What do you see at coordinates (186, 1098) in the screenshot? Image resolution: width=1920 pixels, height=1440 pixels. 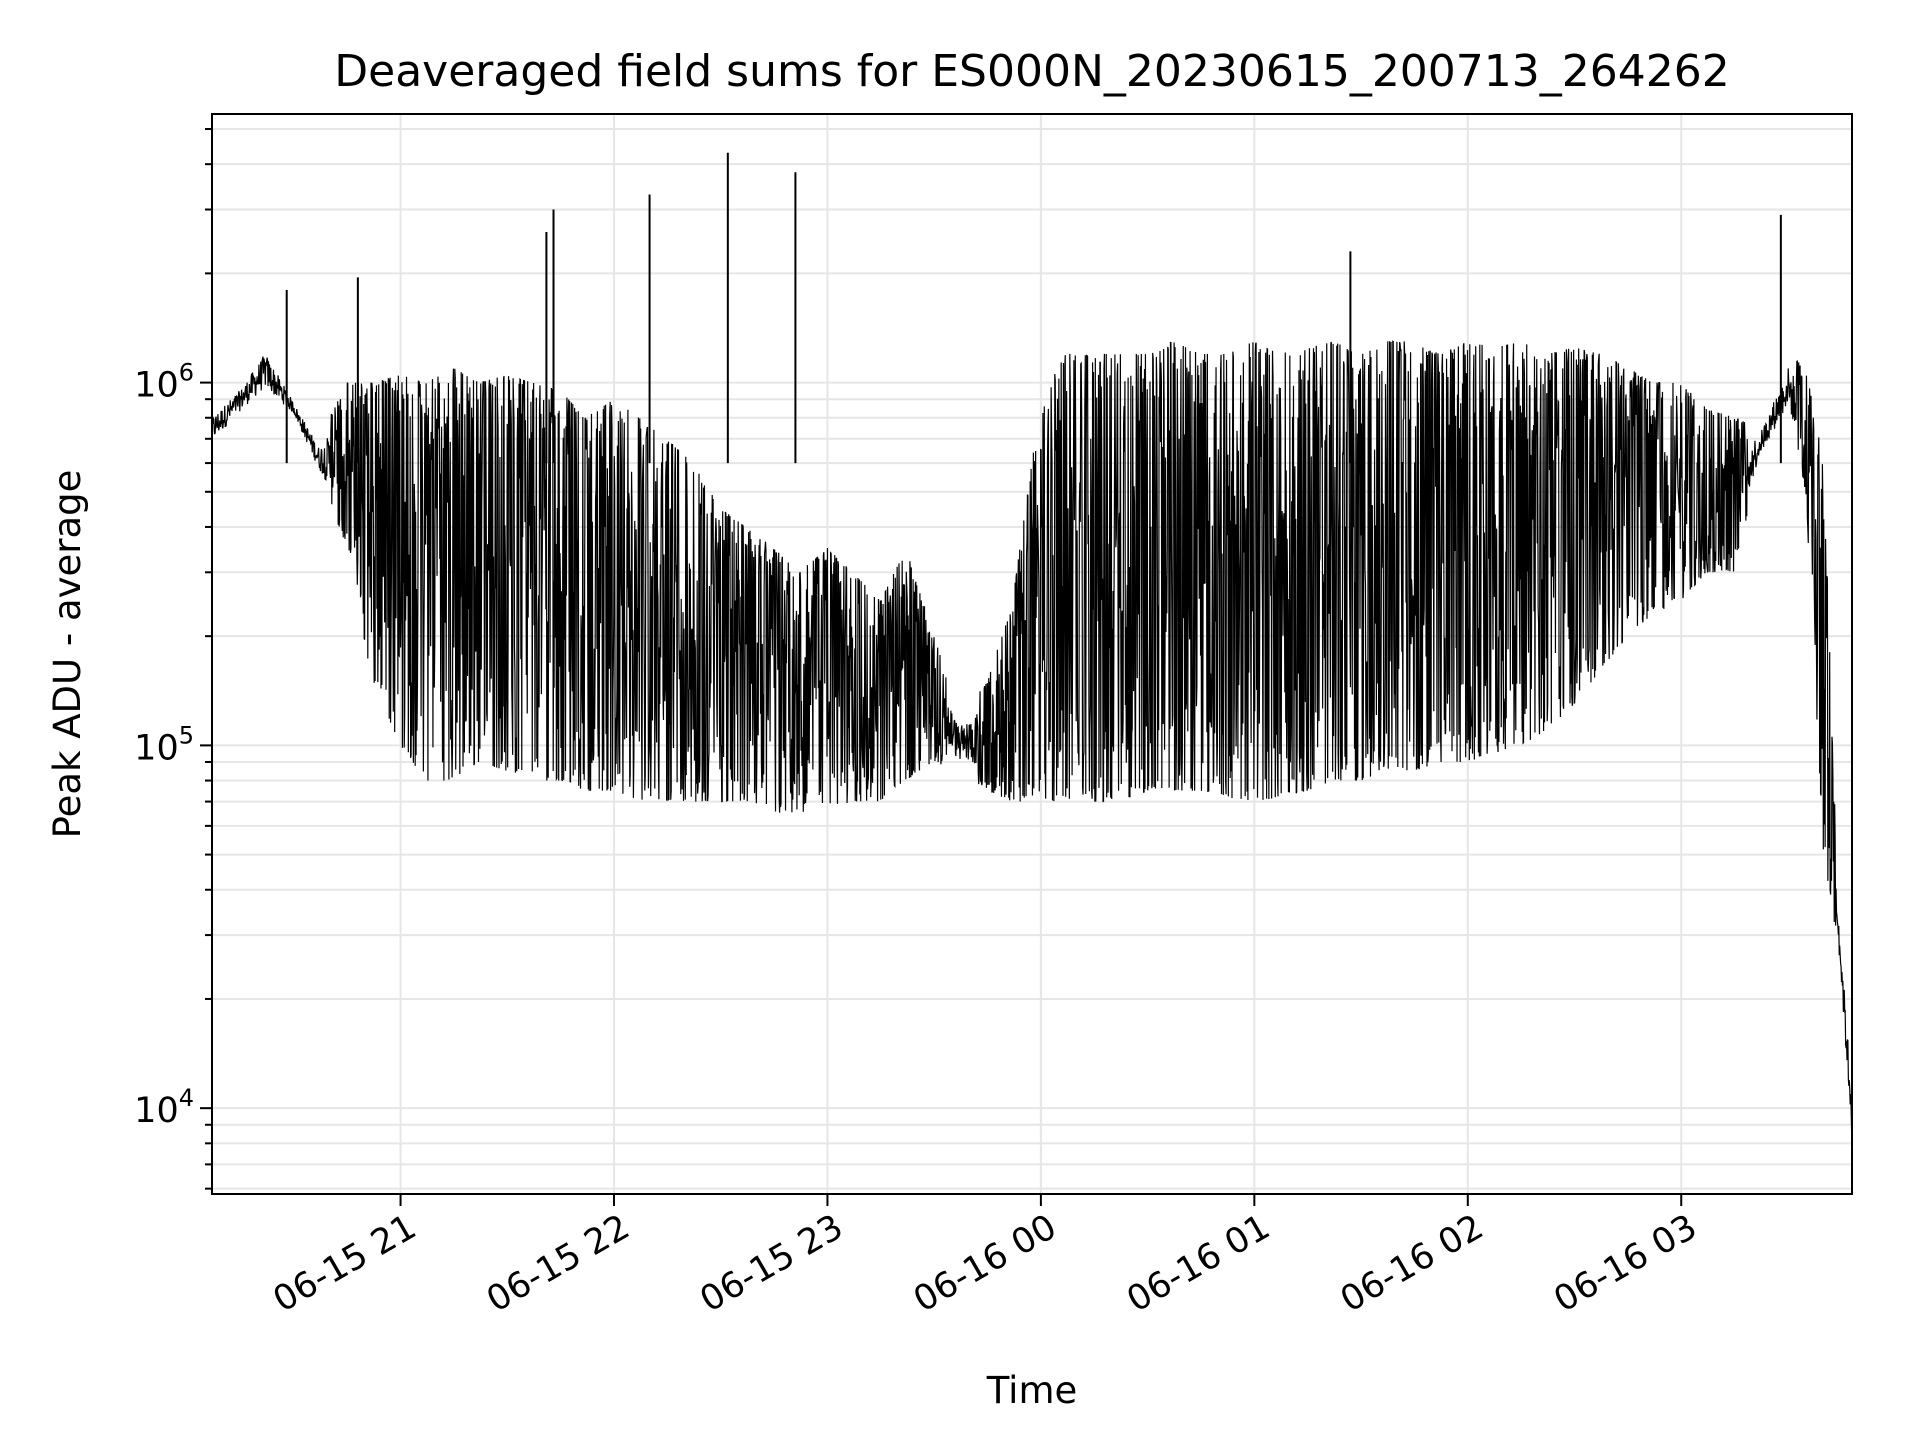 I see `y-tick-exponent: 4` at bounding box center [186, 1098].